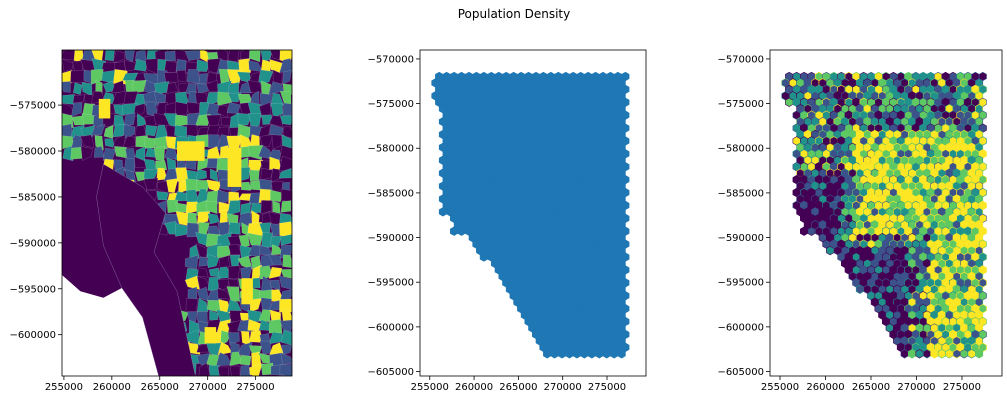  What do you see at coordinates (32, 152) in the screenshot?
I see `y-tick-label: −580000` at bounding box center [32, 152].